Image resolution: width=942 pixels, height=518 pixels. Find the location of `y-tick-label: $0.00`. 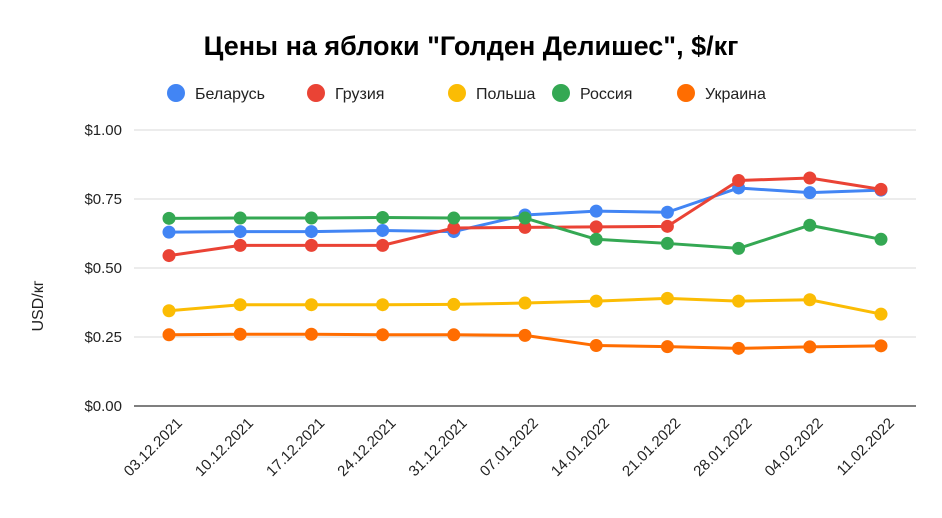

y-tick-label: $0.00 is located at coordinates (103, 406).